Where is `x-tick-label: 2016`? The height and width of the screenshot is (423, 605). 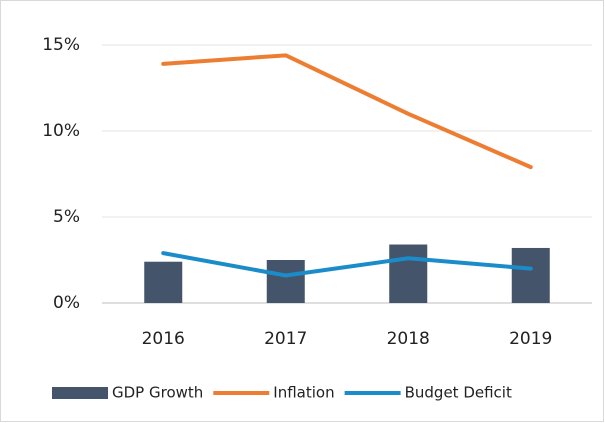 x-tick-label: 2016 is located at coordinates (163, 339).